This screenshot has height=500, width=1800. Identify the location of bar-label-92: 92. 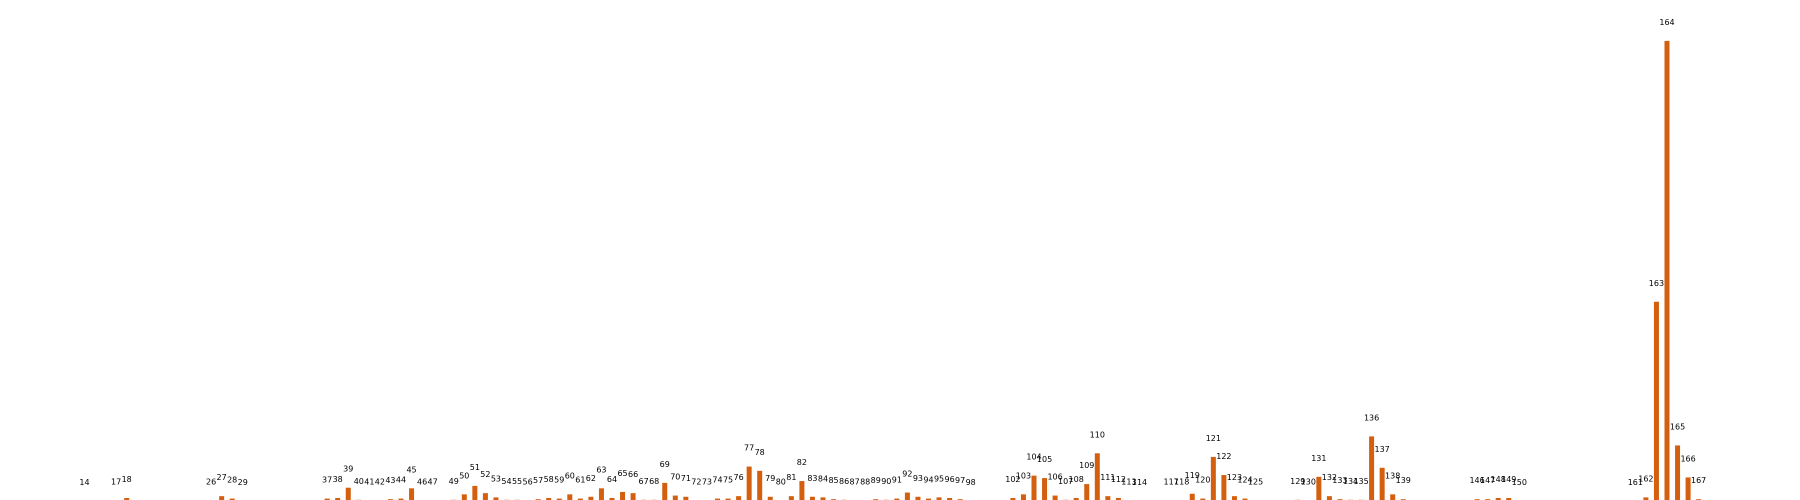
(907, 474).